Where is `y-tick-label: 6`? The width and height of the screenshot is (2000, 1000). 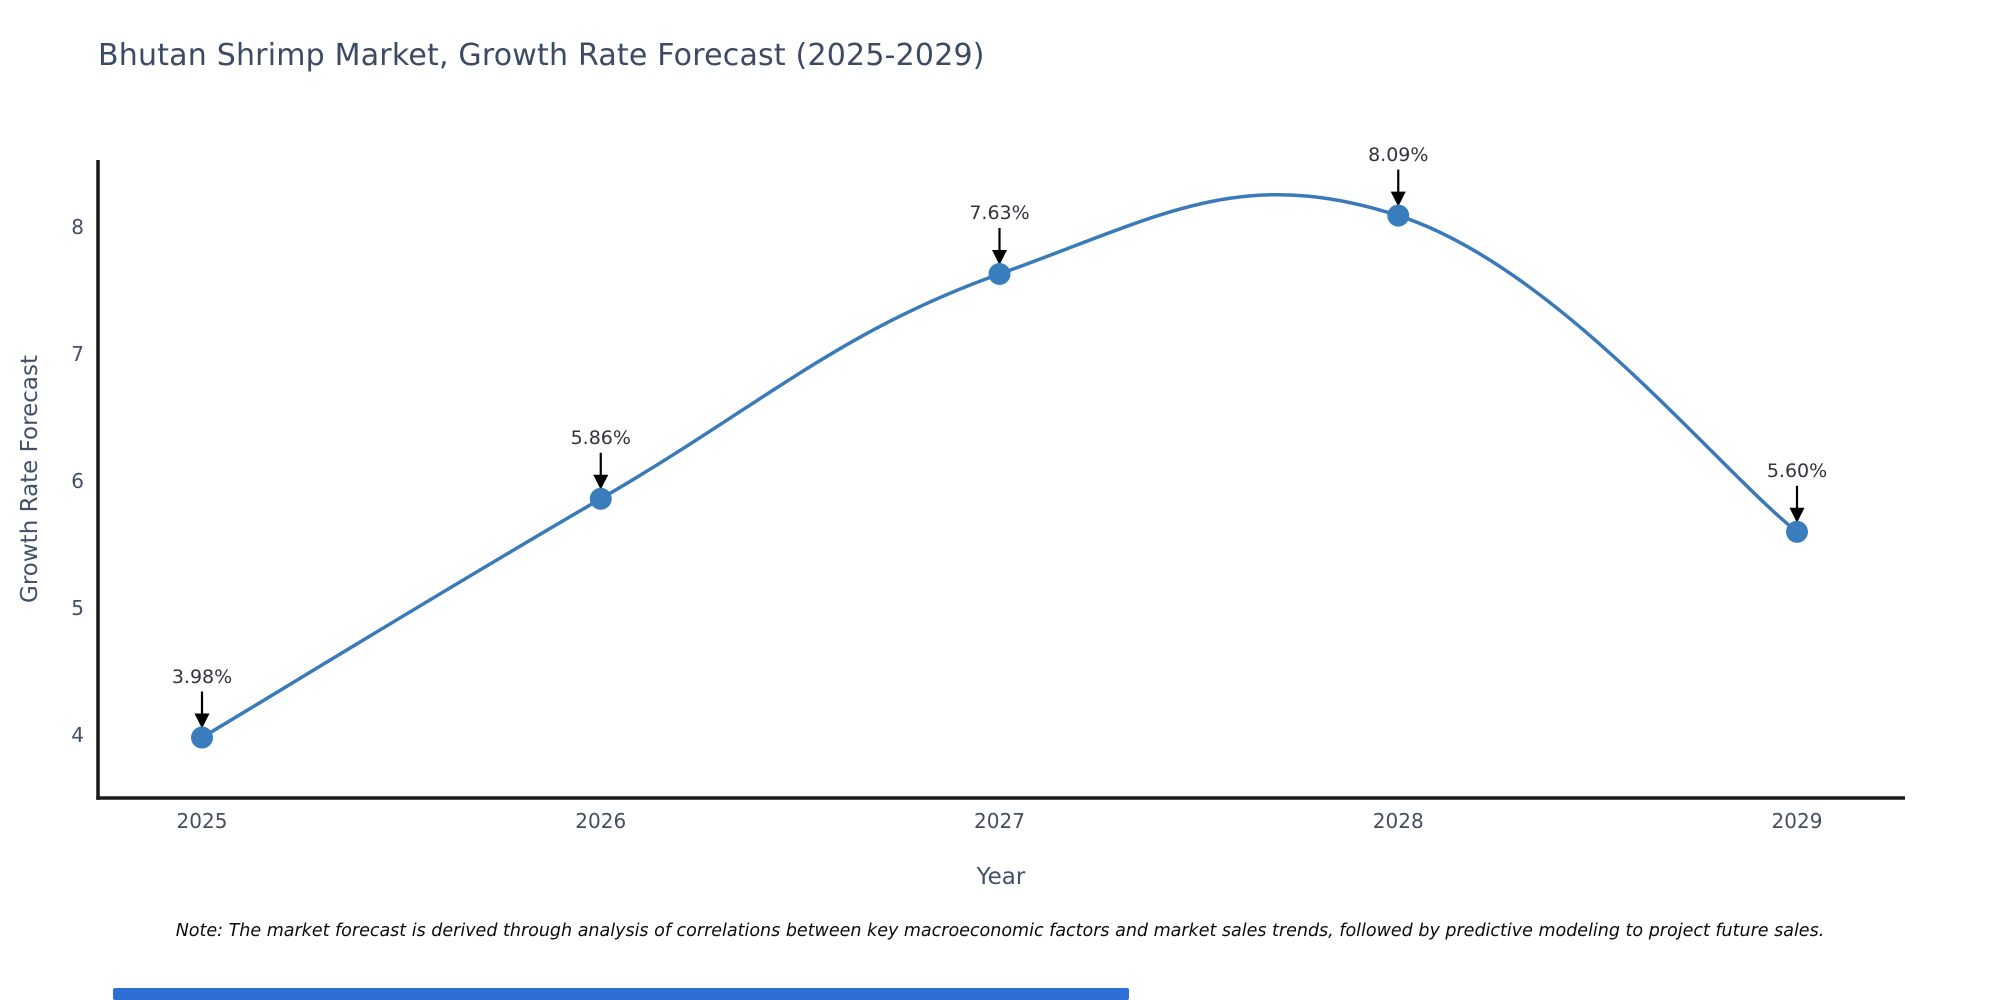
y-tick-label: 6 is located at coordinates (77, 481).